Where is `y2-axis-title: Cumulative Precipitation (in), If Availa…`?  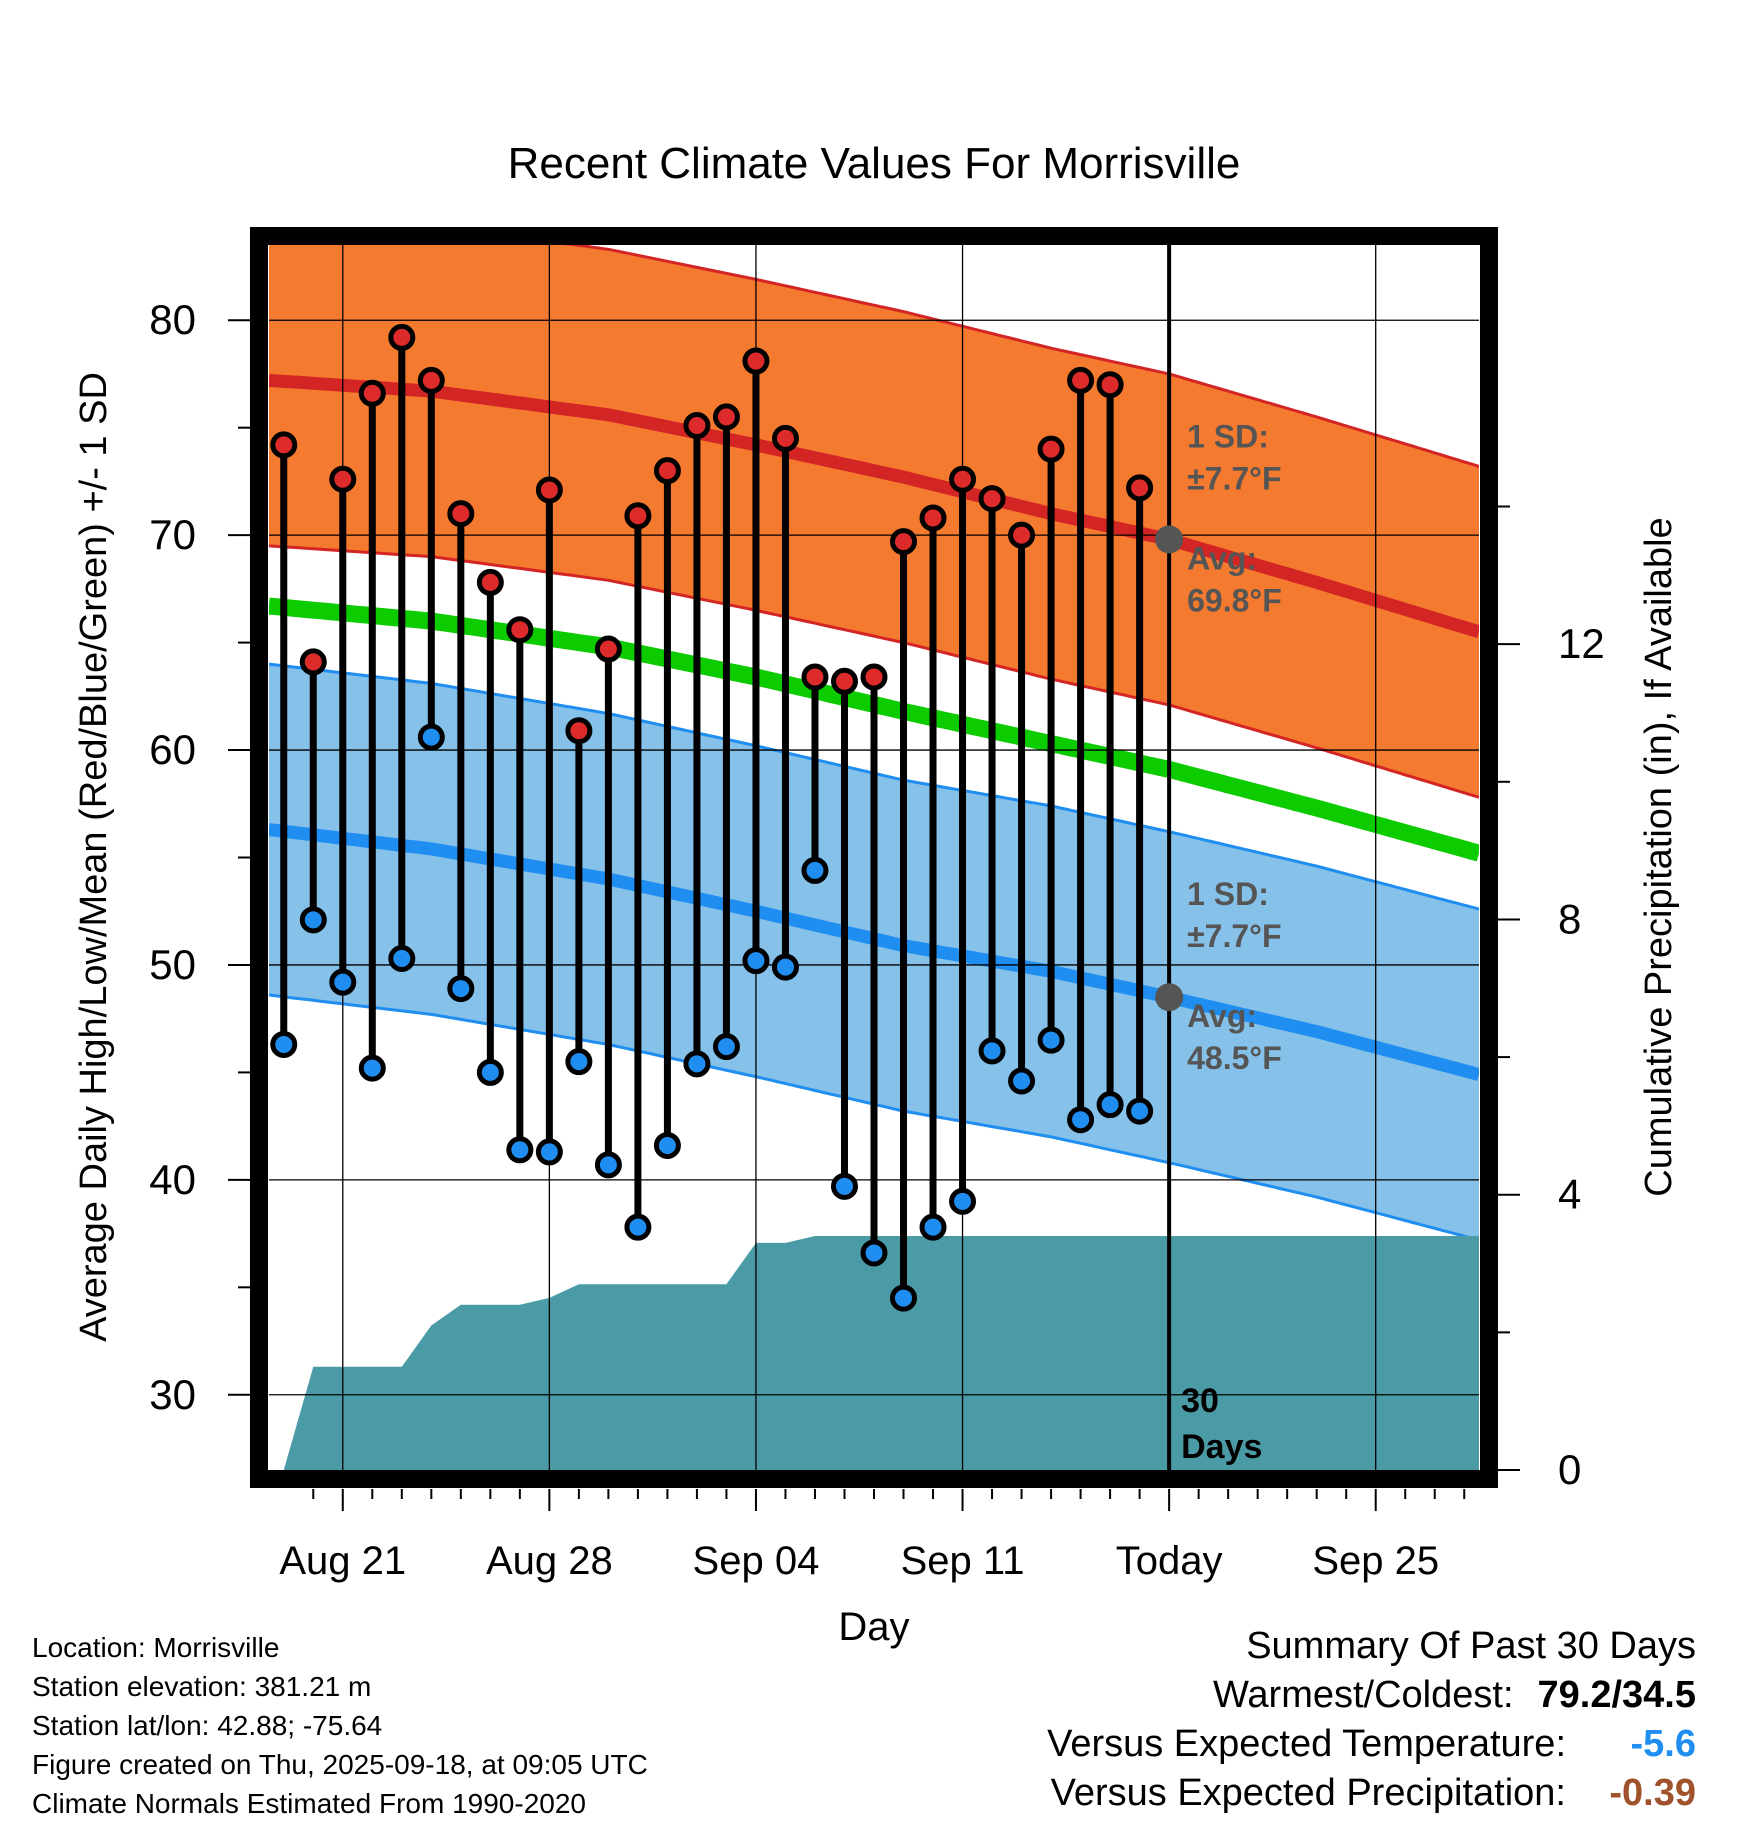 y2-axis-title: Cumulative Precipitation (in), If Availa… is located at coordinates (1659, 856).